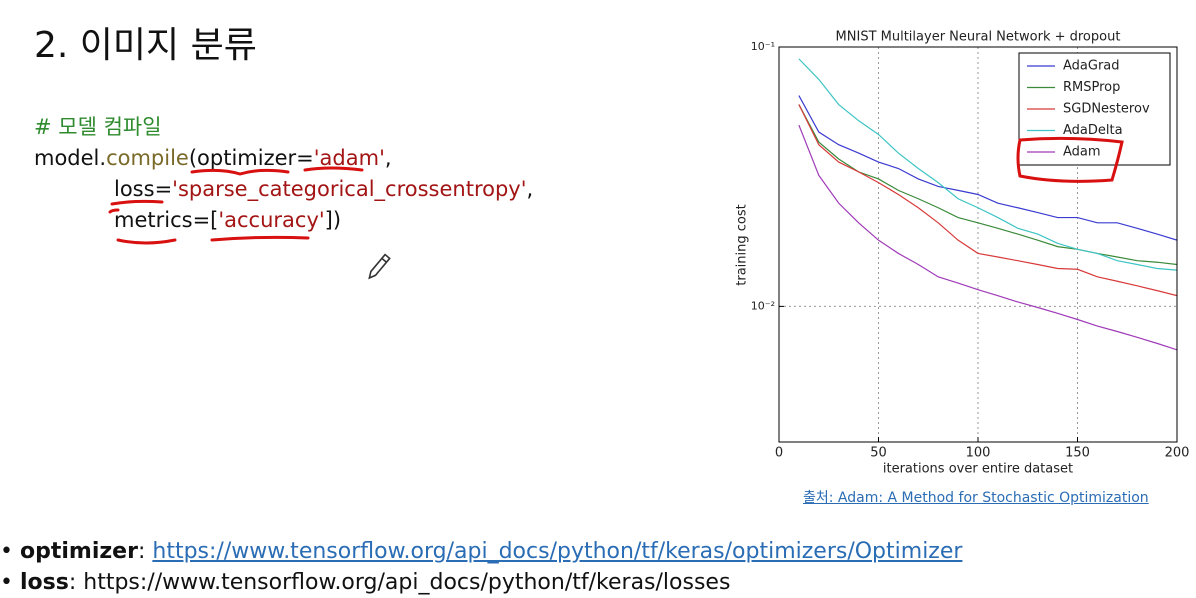  Describe the element at coordinates (1091, 66) in the screenshot. I see `legend-label: AdaGrad` at that location.